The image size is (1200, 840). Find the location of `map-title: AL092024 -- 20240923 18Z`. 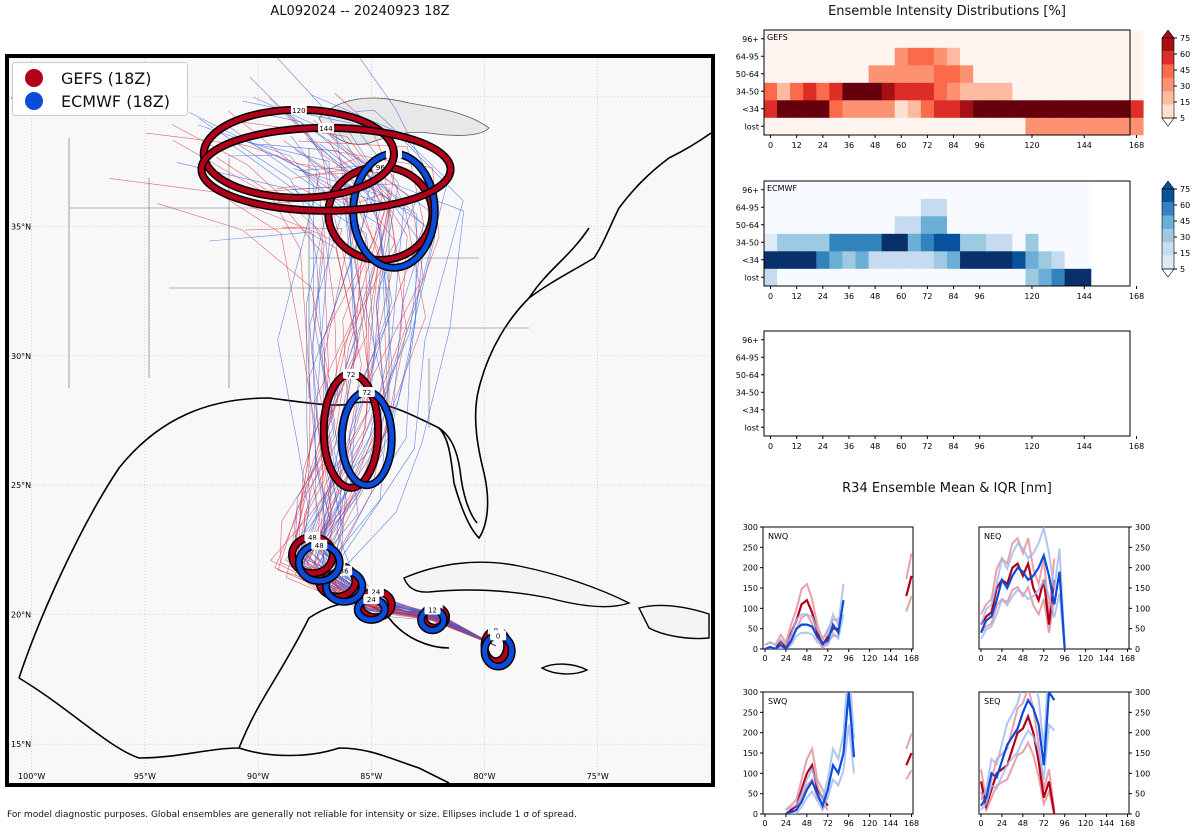

map-title: AL092024 -- 20240923 18Z is located at coordinates (360, 11).